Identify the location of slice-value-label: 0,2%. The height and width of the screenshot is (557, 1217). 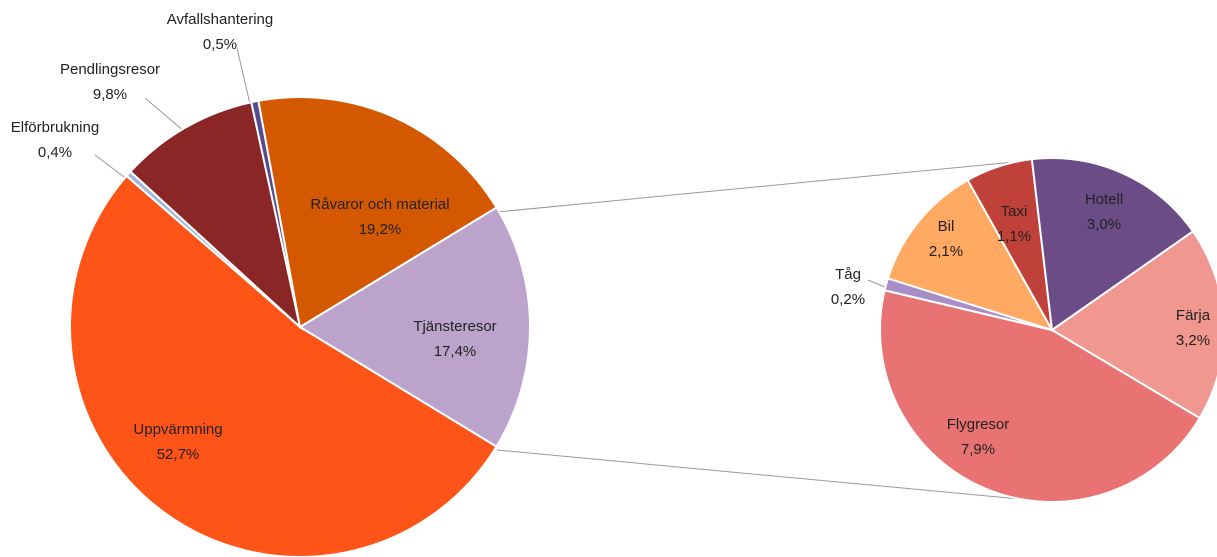
(848, 299).